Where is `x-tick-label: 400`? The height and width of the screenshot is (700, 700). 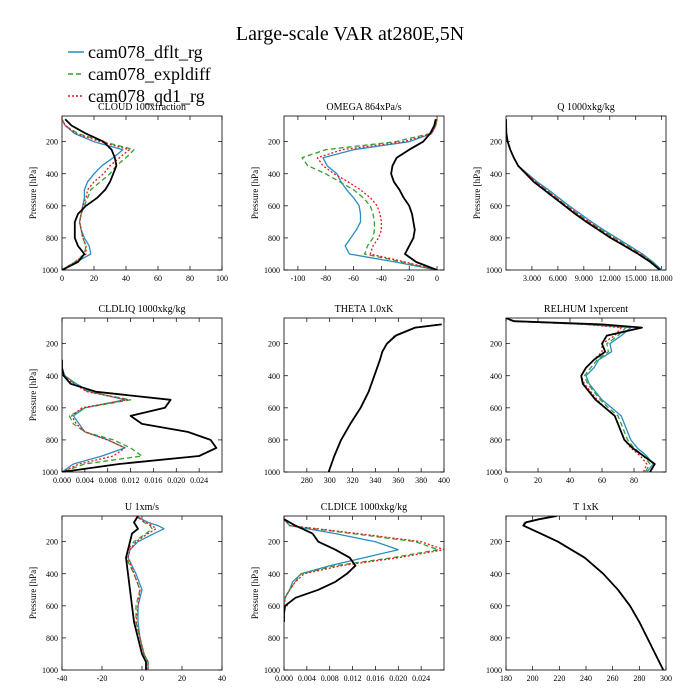
x-tick-label: 400 is located at coordinates (444, 480).